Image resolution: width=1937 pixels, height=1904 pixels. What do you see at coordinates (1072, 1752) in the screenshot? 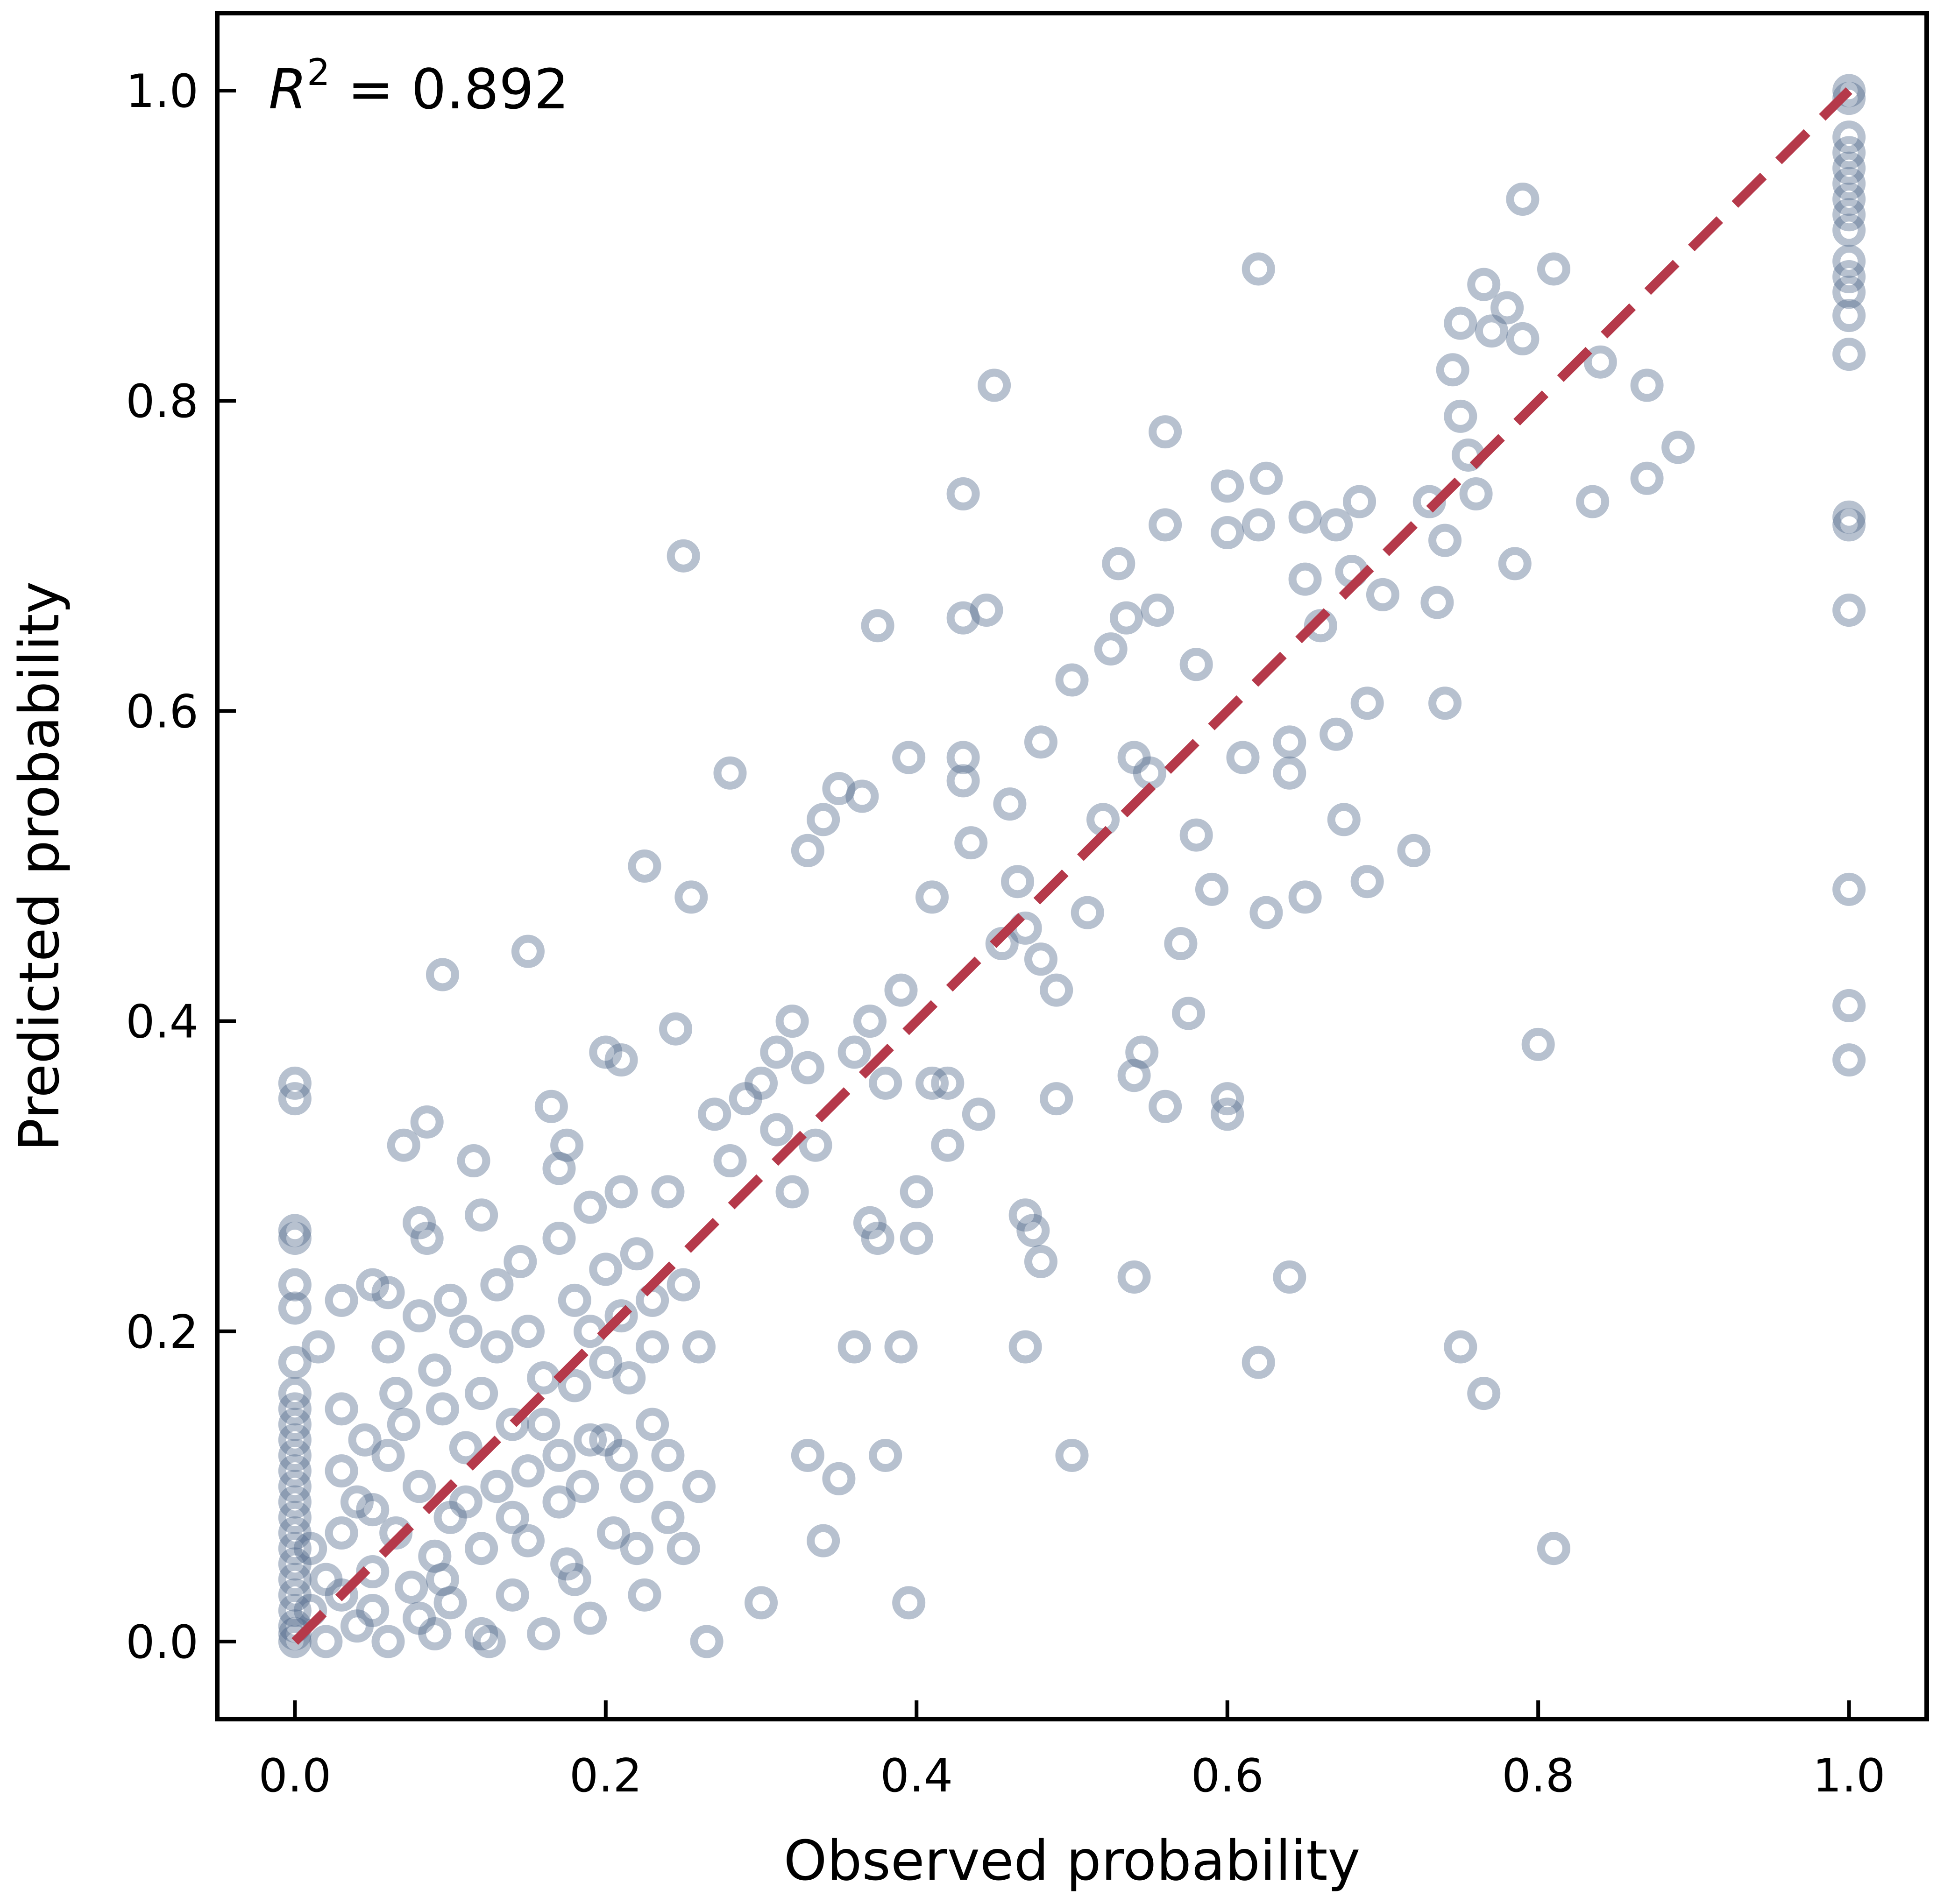
I see `x-axis-ticks: 0.0 0.2 0.4 0.6 0.8 1.0` at bounding box center [1072, 1752].